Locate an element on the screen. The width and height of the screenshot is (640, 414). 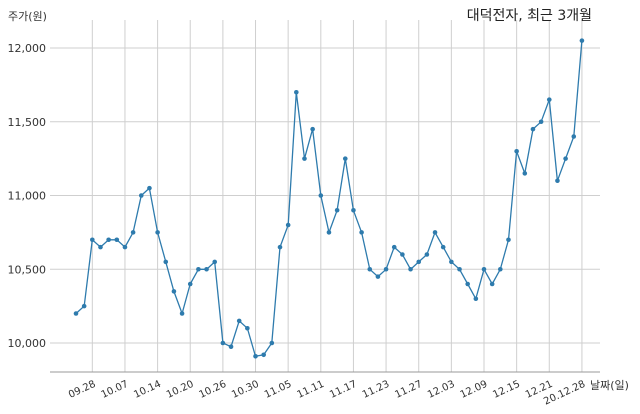
chart-title: 대덕전자, 최근 3개월 is located at coordinates (529, 16).